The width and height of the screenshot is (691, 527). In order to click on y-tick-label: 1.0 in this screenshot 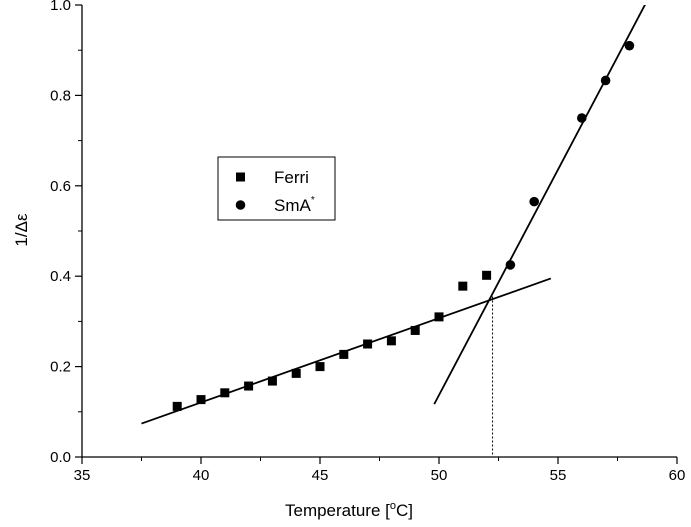, I will do `click(60, 7)`.